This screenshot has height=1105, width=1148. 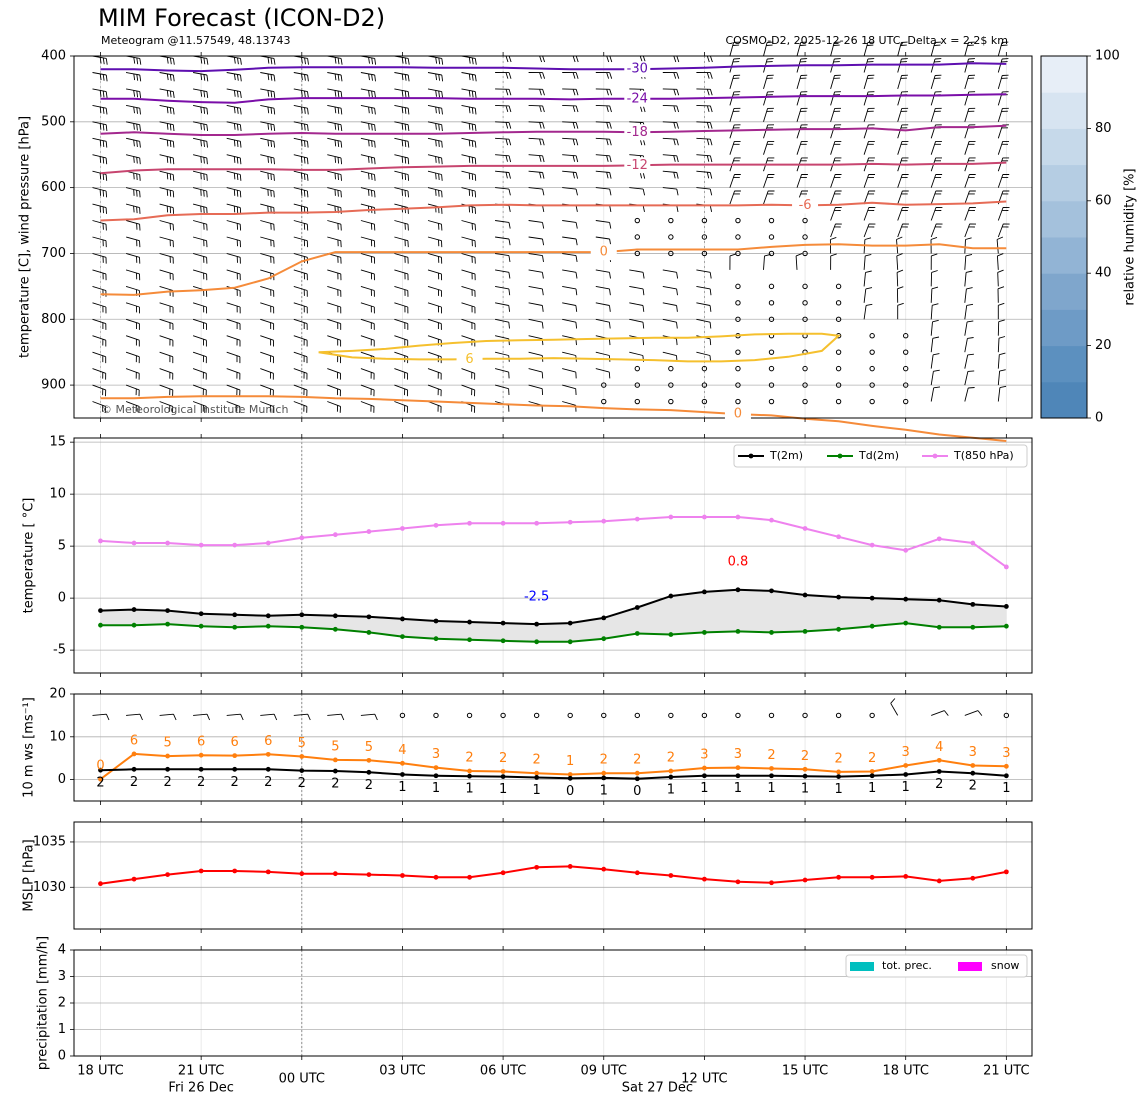 What do you see at coordinates (369, 747) in the screenshot?
I see `gust-value-label: 5` at bounding box center [369, 747].